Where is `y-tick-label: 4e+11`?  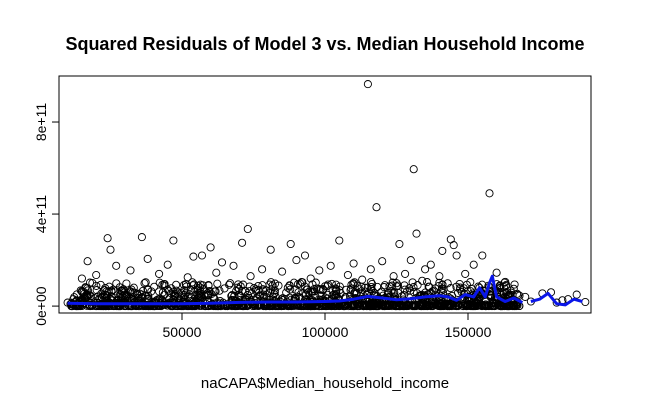
y-tick-label: 4e+11 is located at coordinates (41, 214).